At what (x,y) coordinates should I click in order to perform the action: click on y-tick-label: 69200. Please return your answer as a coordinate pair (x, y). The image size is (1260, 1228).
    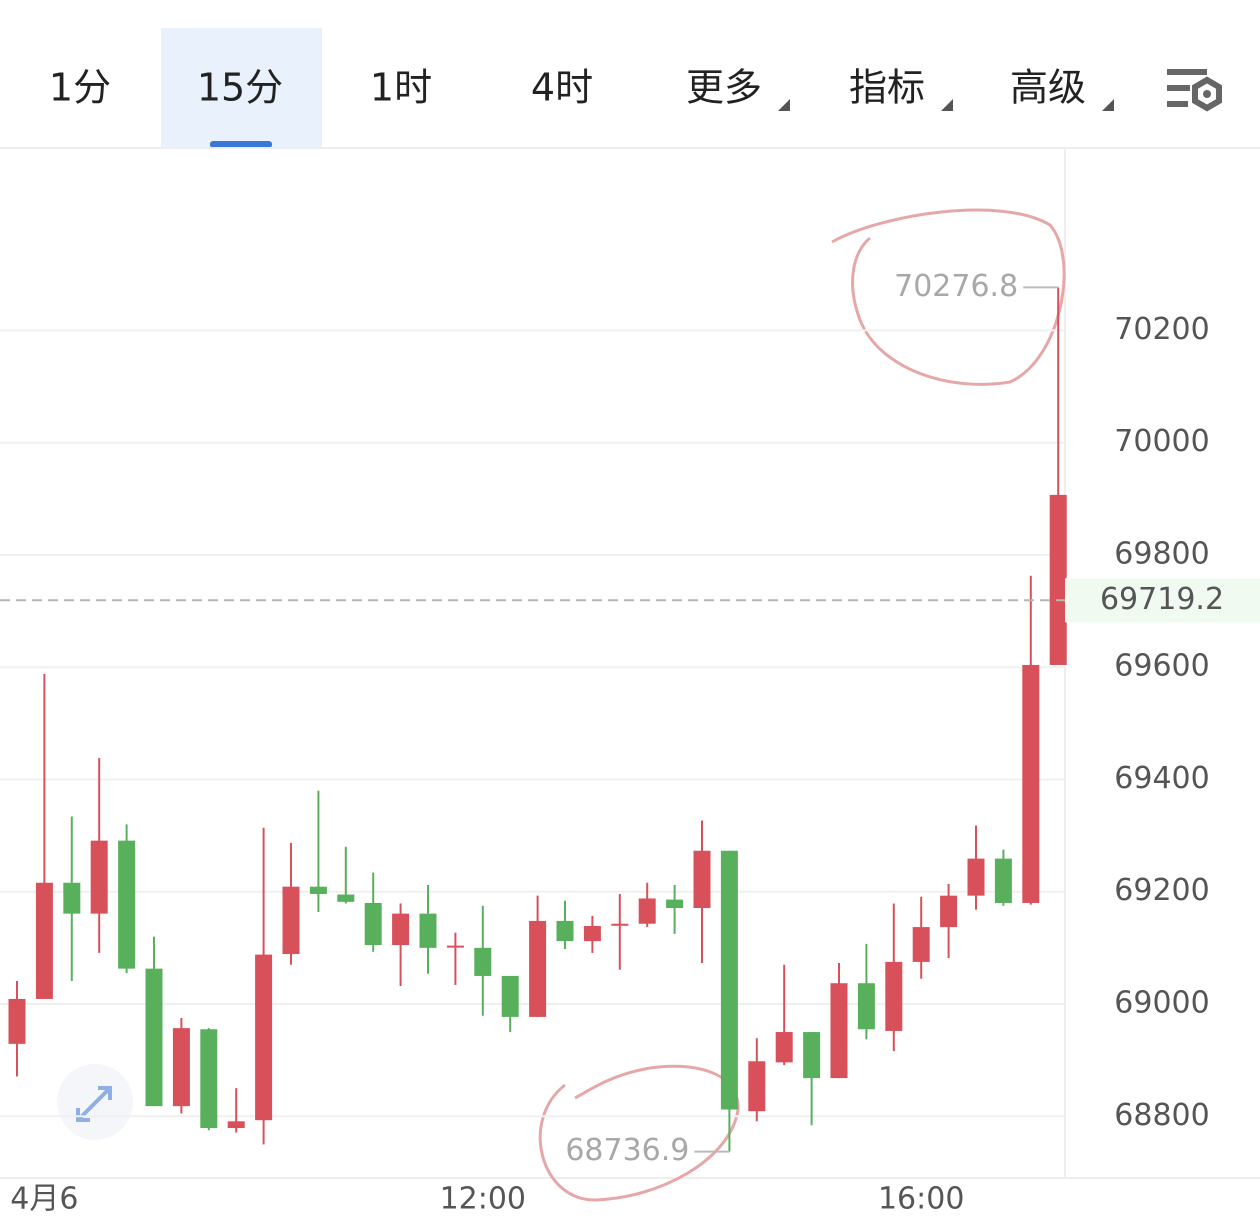
    Looking at the image, I should click on (1161, 890).